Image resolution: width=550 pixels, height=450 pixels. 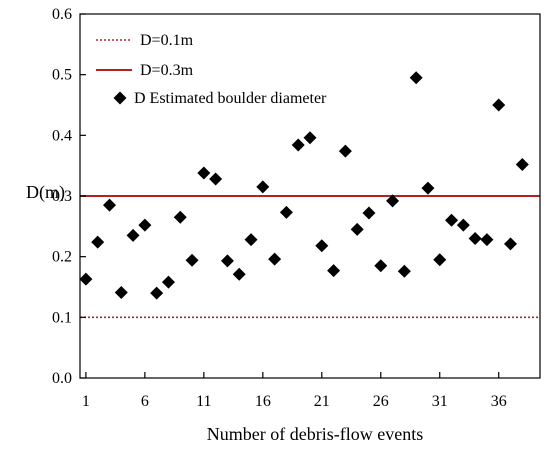 I want to click on x-tick-label: 31, so click(x=440, y=401).